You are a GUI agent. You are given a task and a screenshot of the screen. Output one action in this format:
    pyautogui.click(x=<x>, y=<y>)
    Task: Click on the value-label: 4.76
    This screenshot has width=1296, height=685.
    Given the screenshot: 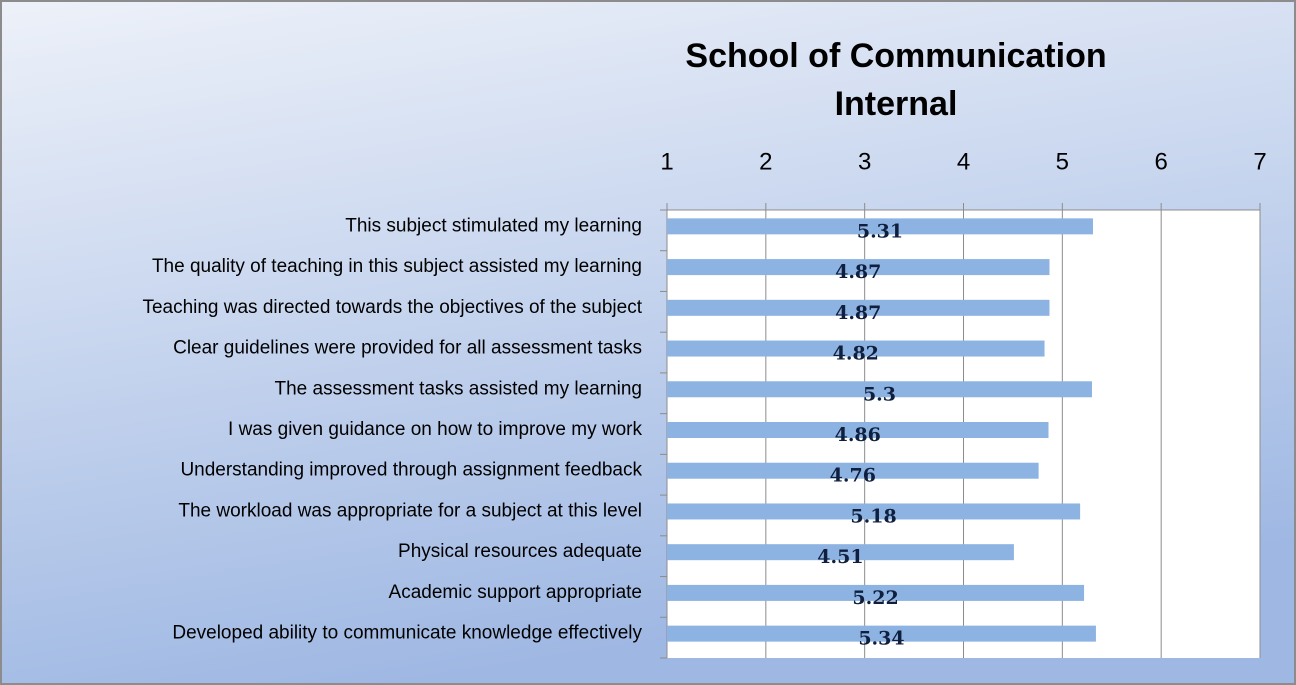 What is the action you would take?
    pyautogui.click(x=853, y=476)
    